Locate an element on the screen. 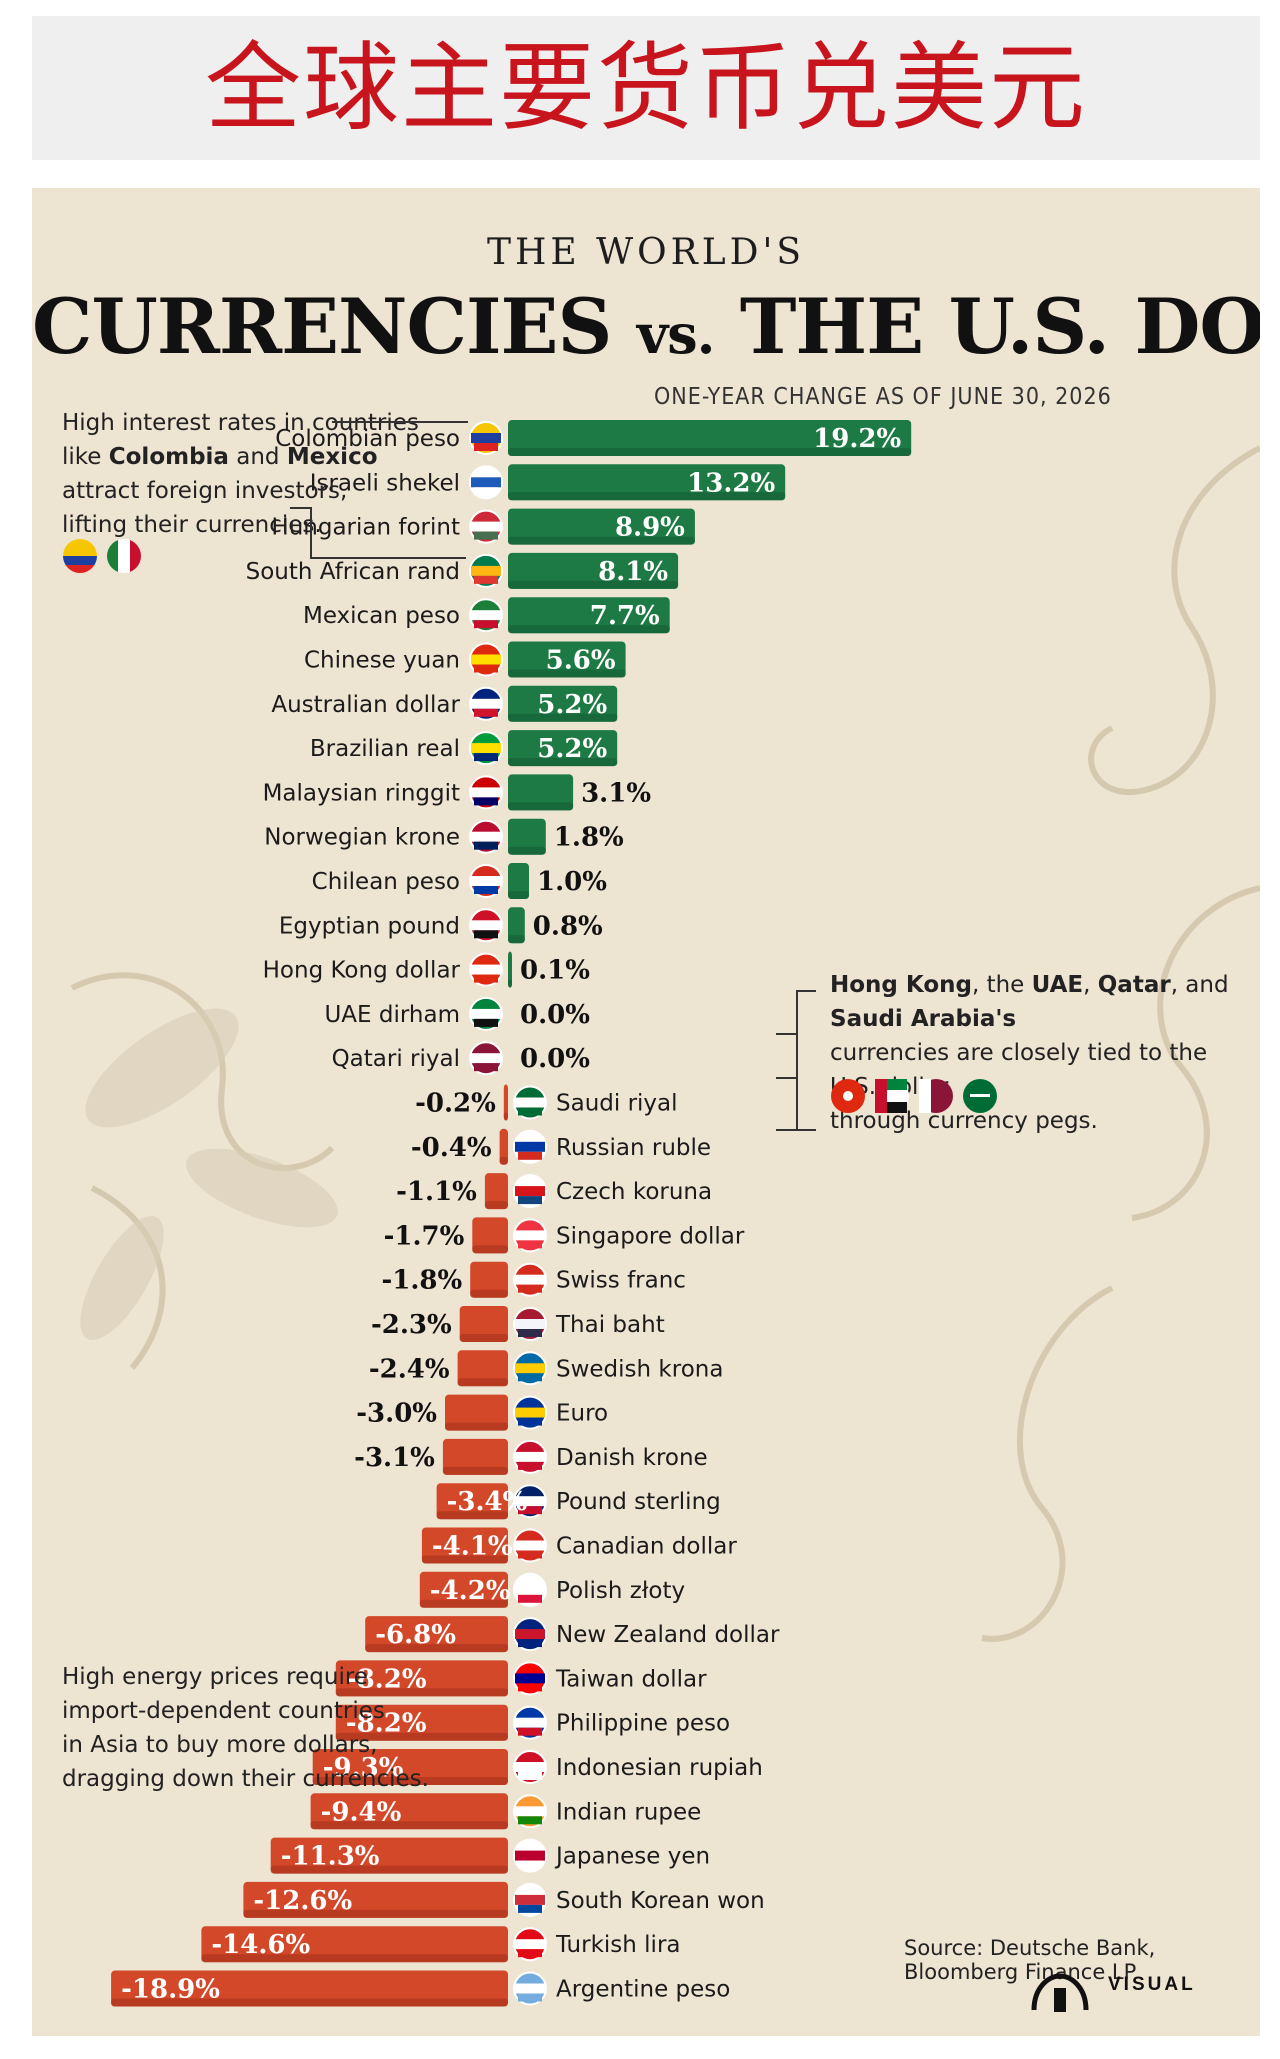 This screenshot has height=2059, width=1280. category-label: Egyptian pound is located at coordinates (369, 926).